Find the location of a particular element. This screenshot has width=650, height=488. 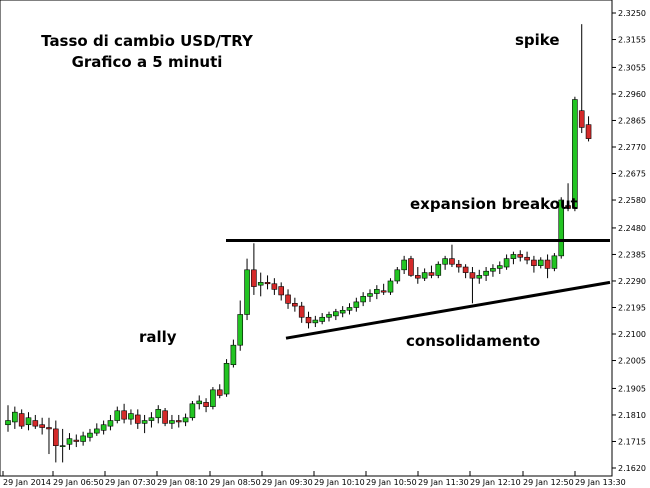

annotation-spike: spike is located at coordinates (537, 40).